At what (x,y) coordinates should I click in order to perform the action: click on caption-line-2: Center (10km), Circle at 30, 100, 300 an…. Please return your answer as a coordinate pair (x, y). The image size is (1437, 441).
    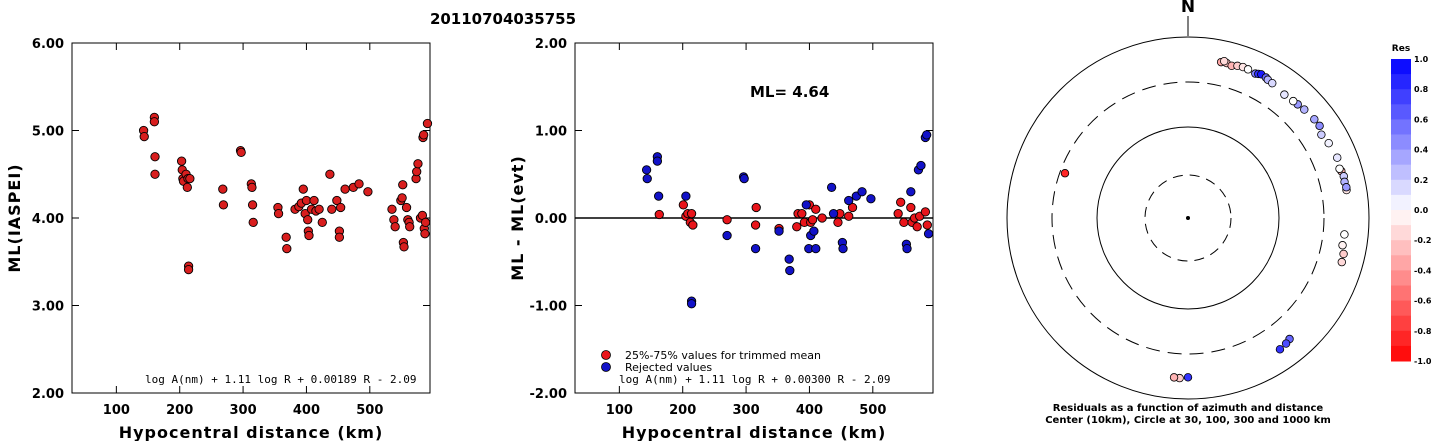
    Looking at the image, I should click on (1188, 420).